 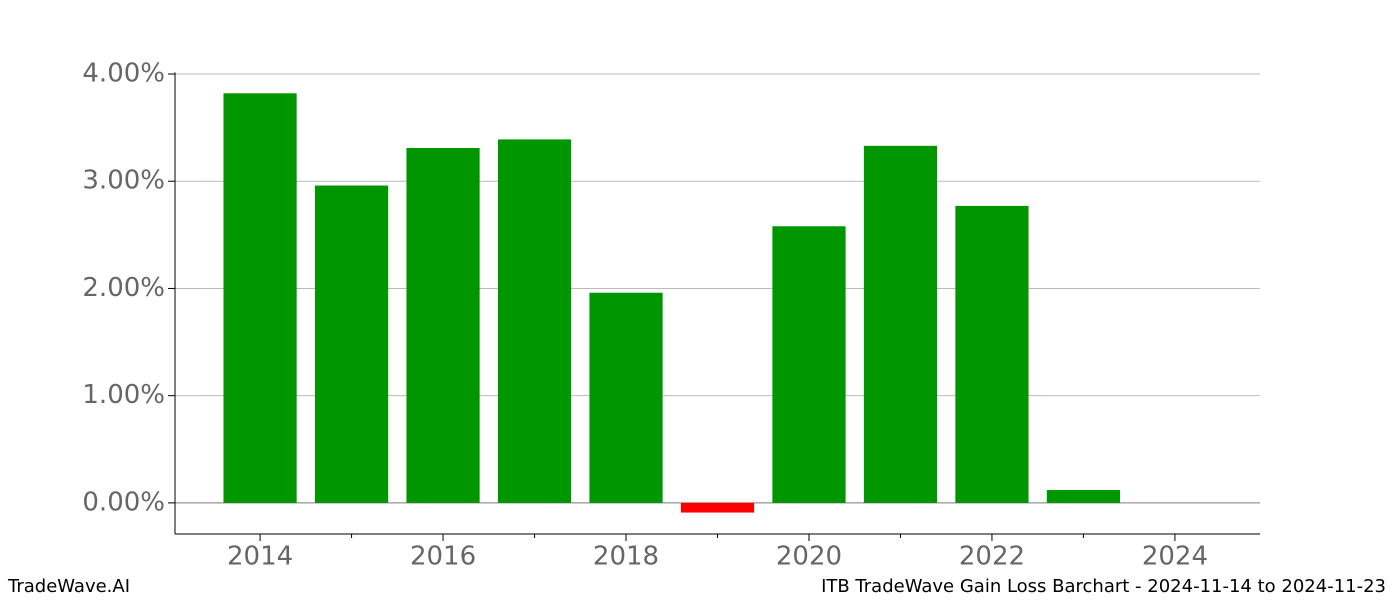 What do you see at coordinates (443, 557) in the screenshot?
I see `x-tick-label: 2016` at bounding box center [443, 557].